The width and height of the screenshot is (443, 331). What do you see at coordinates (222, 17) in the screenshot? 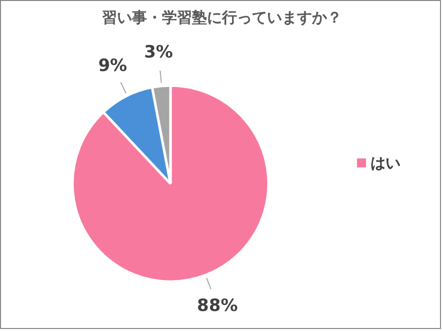
I see `chart-title: 習い事・学習塾に行っていますか？` at bounding box center [222, 17].